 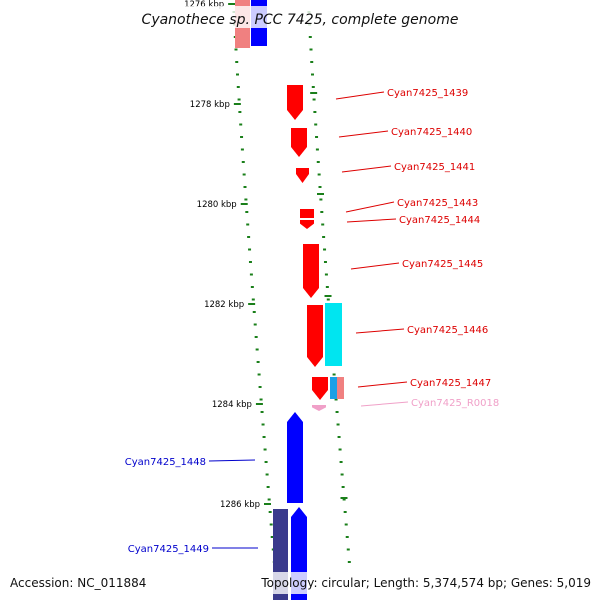 I want to click on leader-line-Cyan7425_R0018, so click(x=384, y=404).